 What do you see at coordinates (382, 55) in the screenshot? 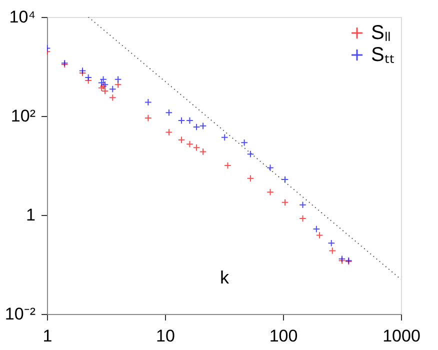
I see `legend-label: Sₜₜ` at bounding box center [382, 55].